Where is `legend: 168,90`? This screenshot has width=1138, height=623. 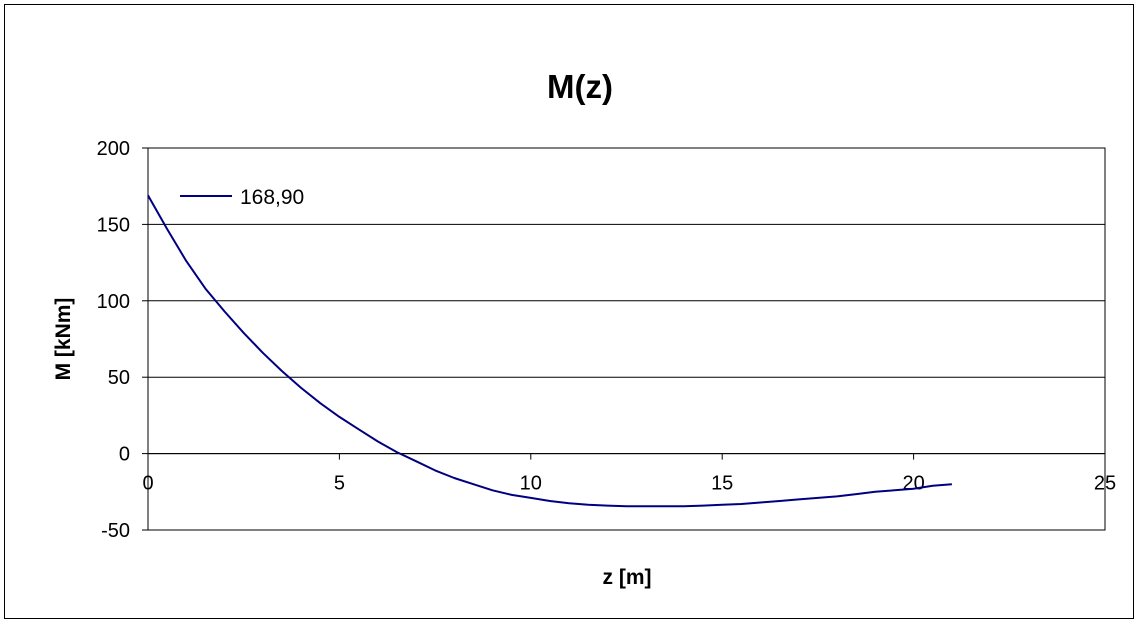
legend: 168,90 is located at coordinates (242, 197).